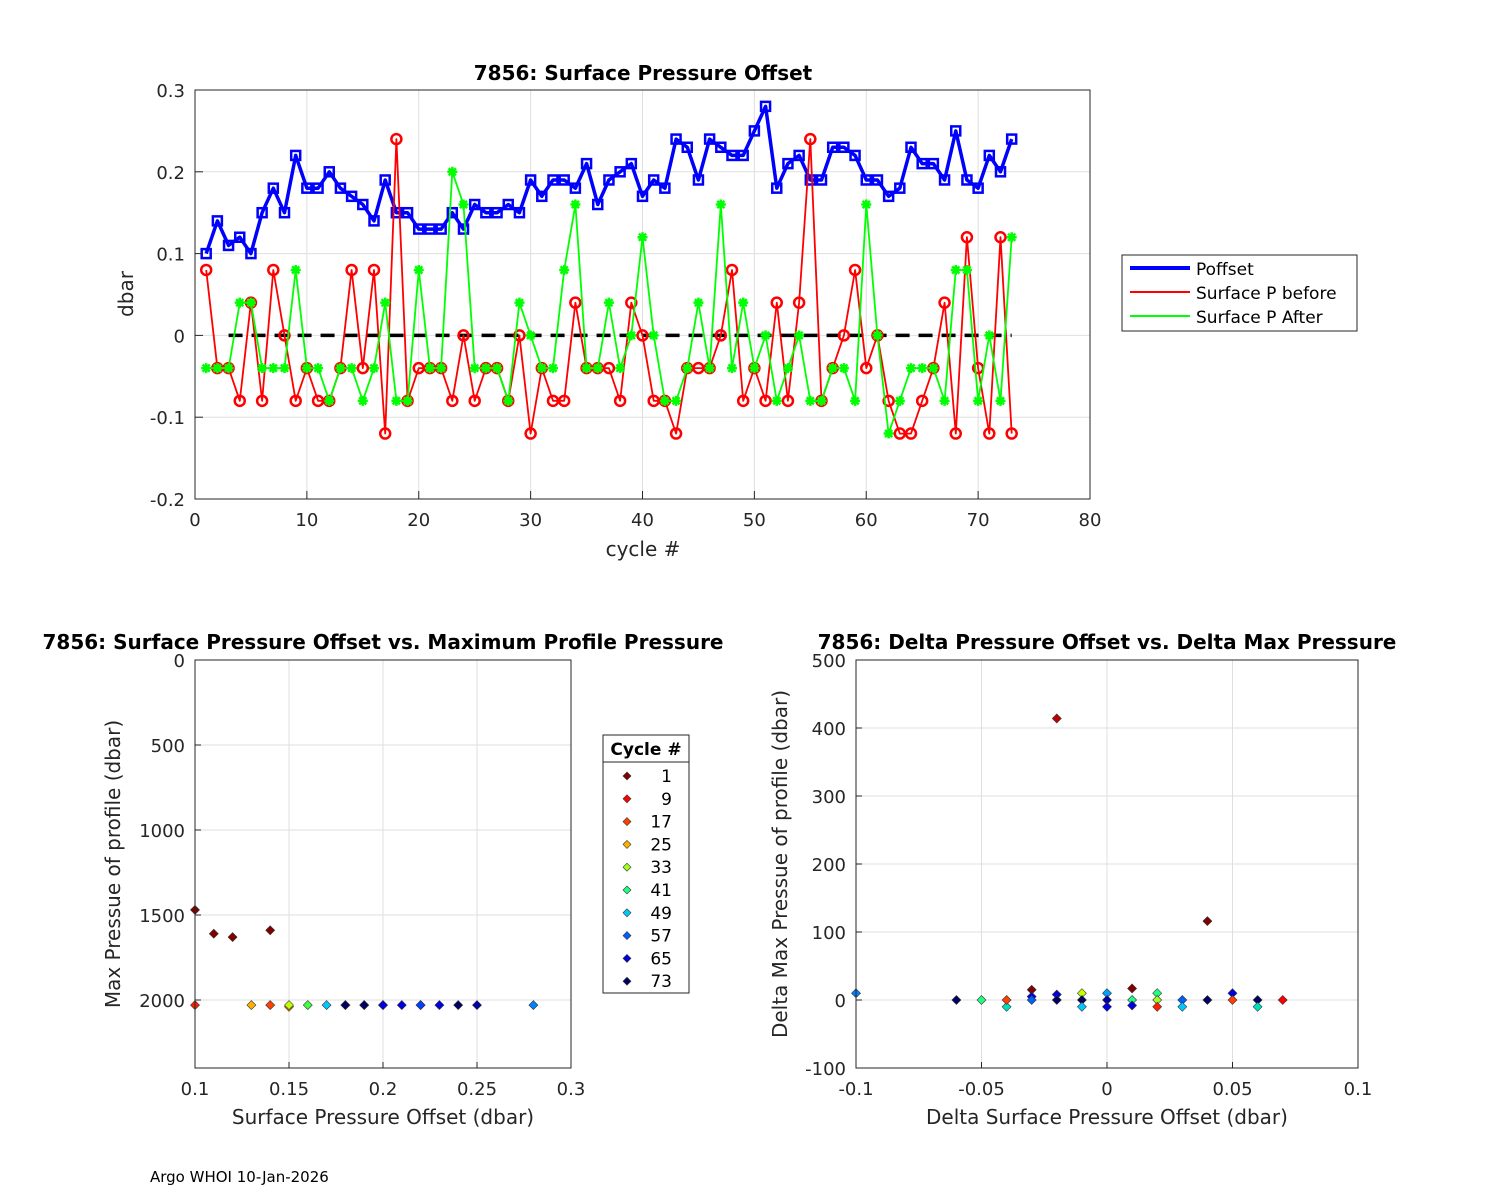  I want to click on x-tick-label-1: -0.05, so click(981, 1089).